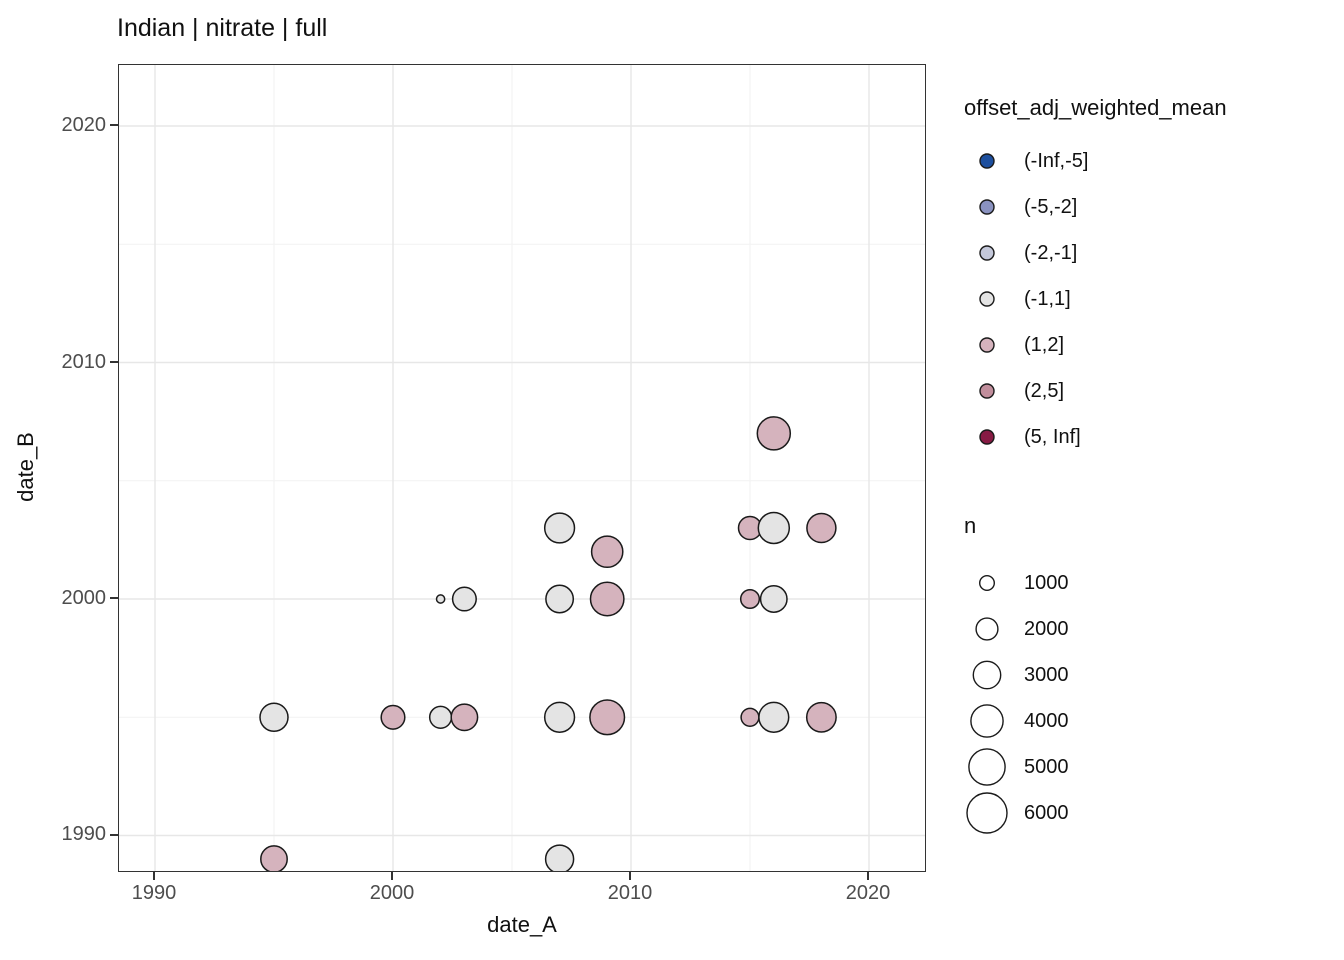  I want to click on size-legend: n 1000 2000 3000 4000 5000 6000, so click(1016, 674).